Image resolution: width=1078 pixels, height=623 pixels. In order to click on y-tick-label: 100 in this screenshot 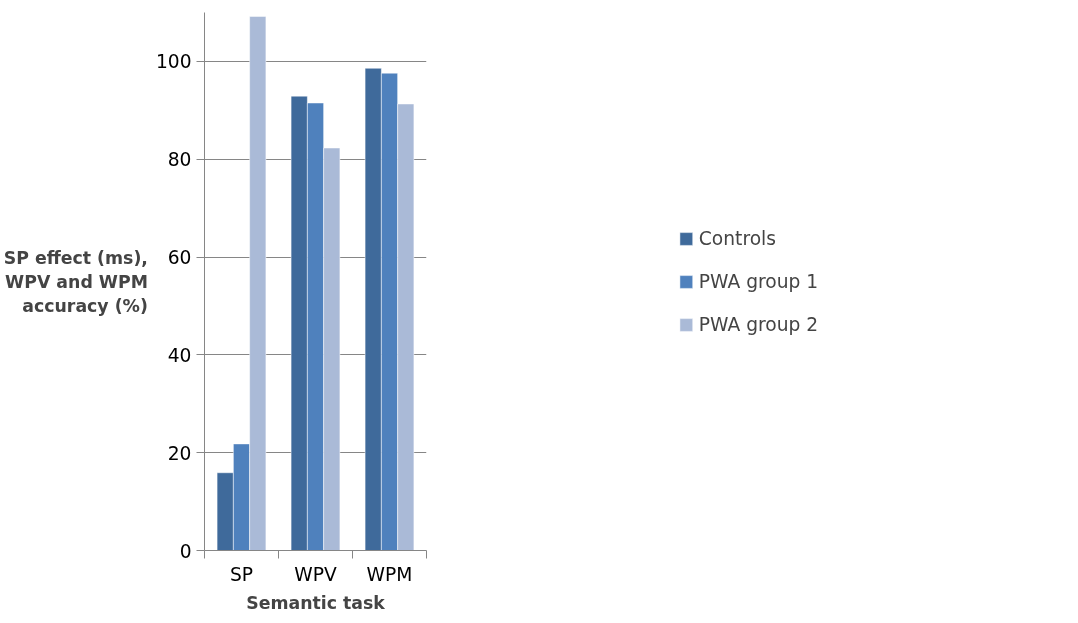, I will do `click(173, 62)`.